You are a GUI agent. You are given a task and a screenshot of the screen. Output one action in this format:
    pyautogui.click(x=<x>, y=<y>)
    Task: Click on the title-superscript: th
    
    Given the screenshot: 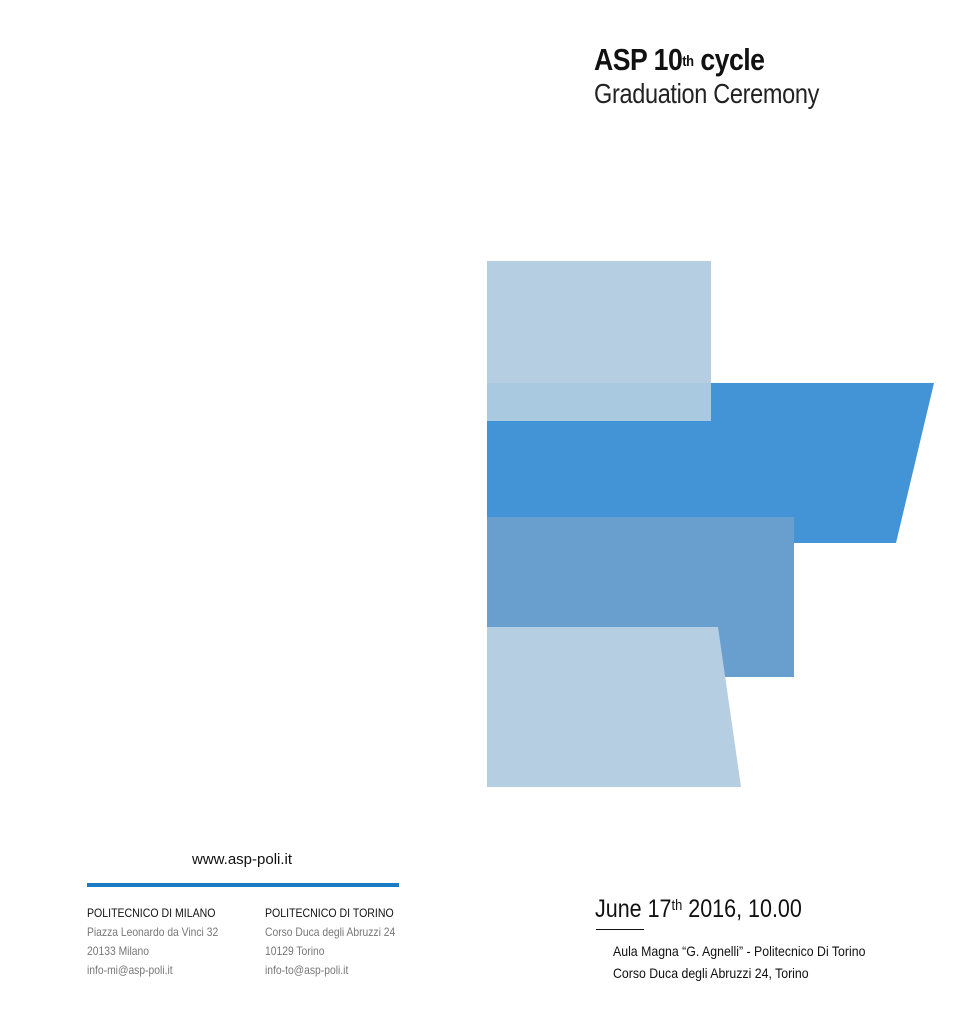 What is the action you would take?
    pyautogui.click(x=688, y=61)
    